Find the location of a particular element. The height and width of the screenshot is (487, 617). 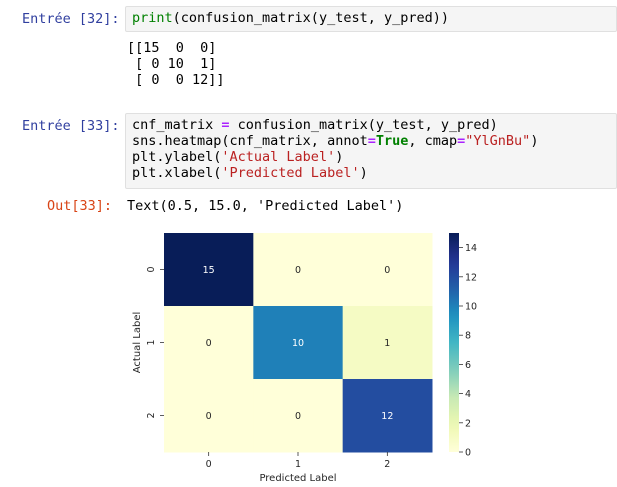

colorbar-tick-label: 0 is located at coordinates (468, 453).